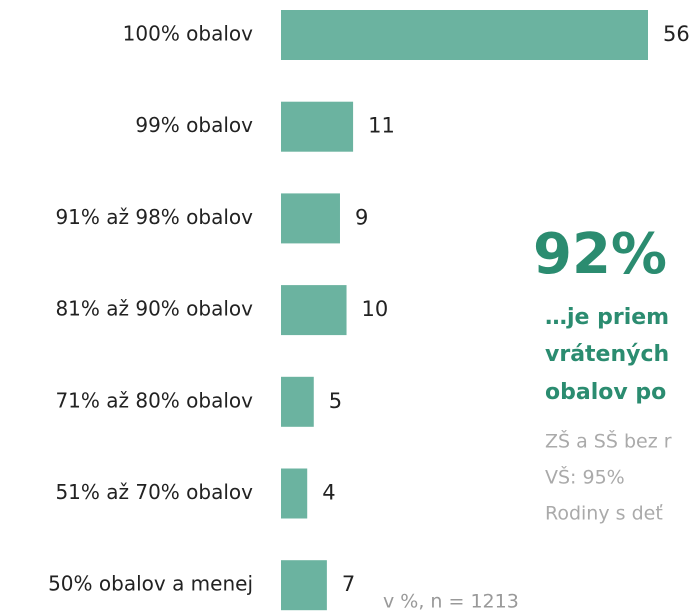 Image resolution: width=700 pixels, height=612 pixels. I want to click on category-label: 100% obalov, so click(188, 34).